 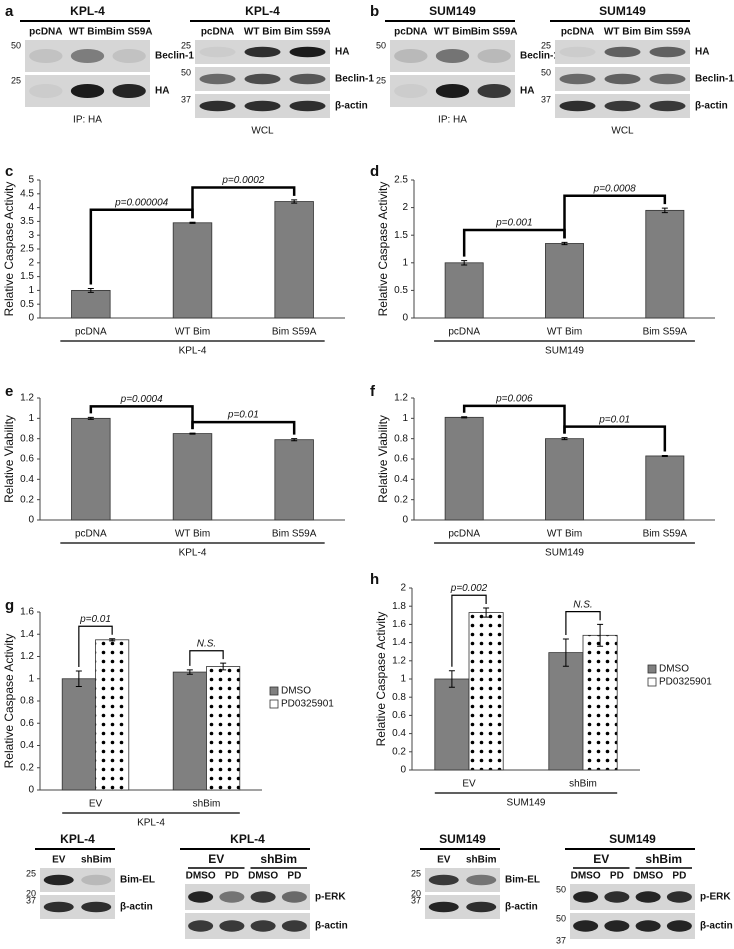 What do you see at coordinates (217, 32) in the screenshot?
I see `lane-label: pcDNA` at bounding box center [217, 32].